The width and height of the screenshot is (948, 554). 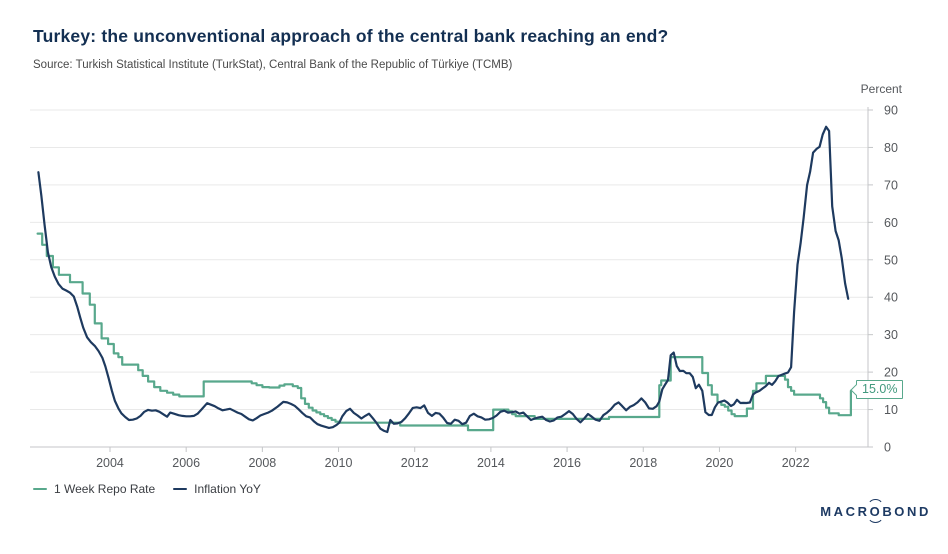 What do you see at coordinates (491, 463) in the screenshot?
I see `svg-text: 2014` at bounding box center [491, 463].